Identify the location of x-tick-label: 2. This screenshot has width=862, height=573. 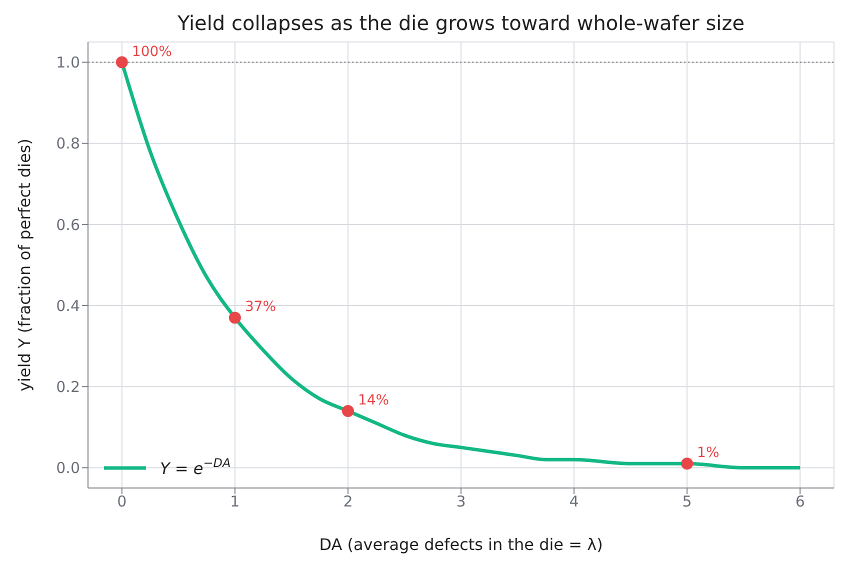
(348, 501).